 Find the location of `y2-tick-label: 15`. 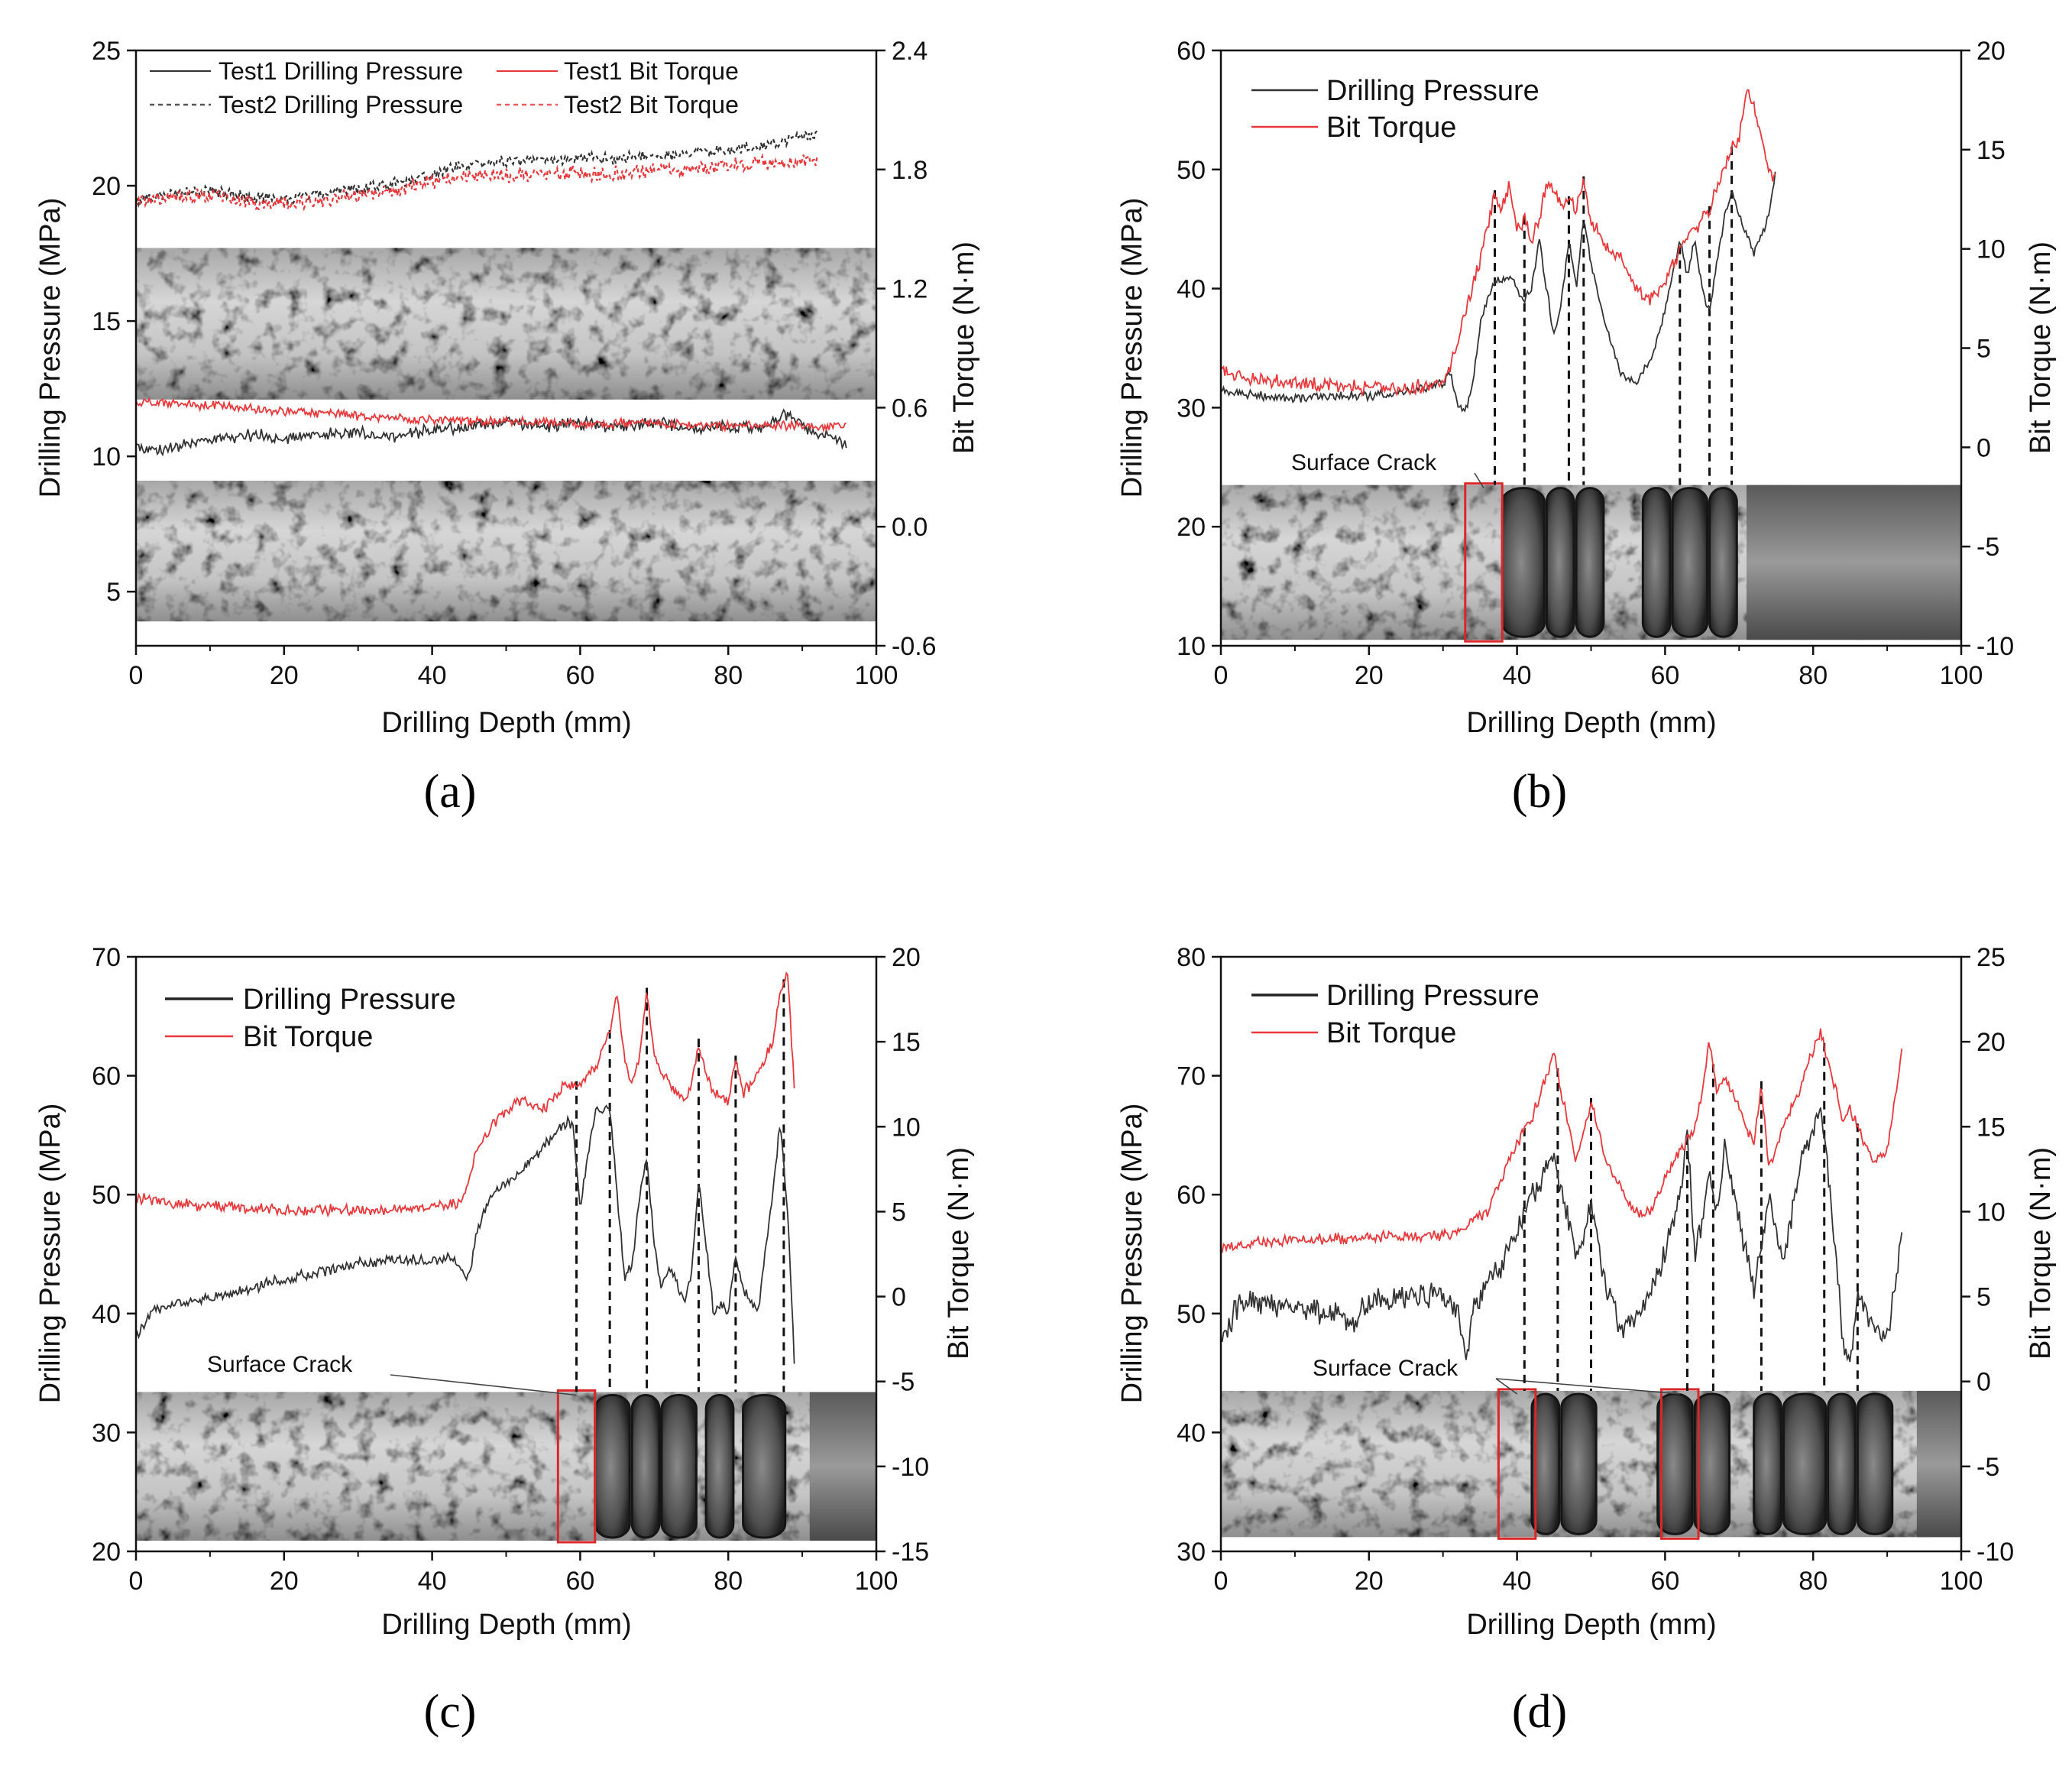

y2-tick-label: 15 is located at coordinates (1991, 150).